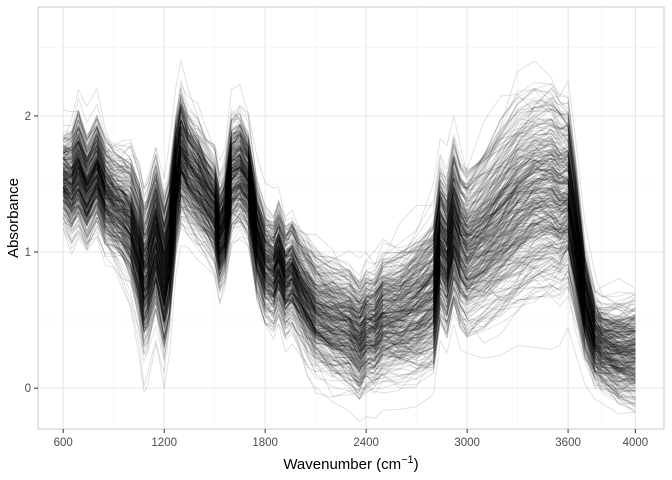 Image resolution: width=672 pixels, height=480 pixels. Describe the element at coordinates (349, 431) in the screenshot. I see `x-axis-ticks` at that location.